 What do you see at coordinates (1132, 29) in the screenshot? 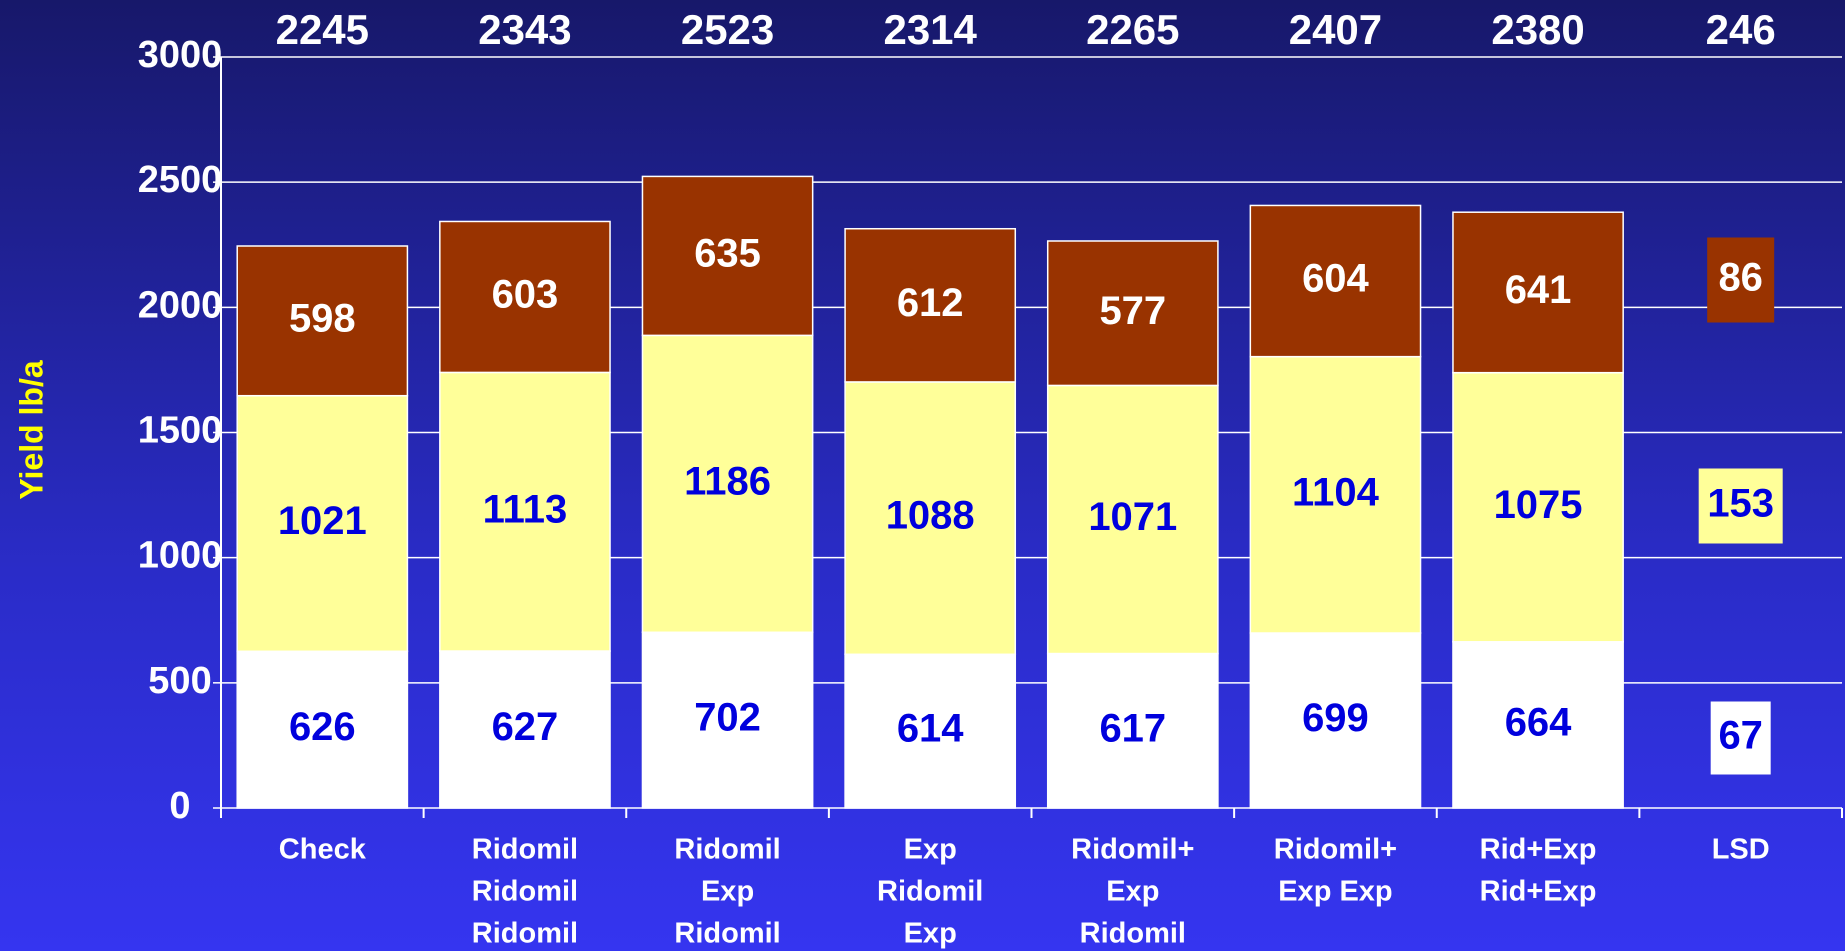
I see `total-label: 2265` at bounding box center [1132, 29].